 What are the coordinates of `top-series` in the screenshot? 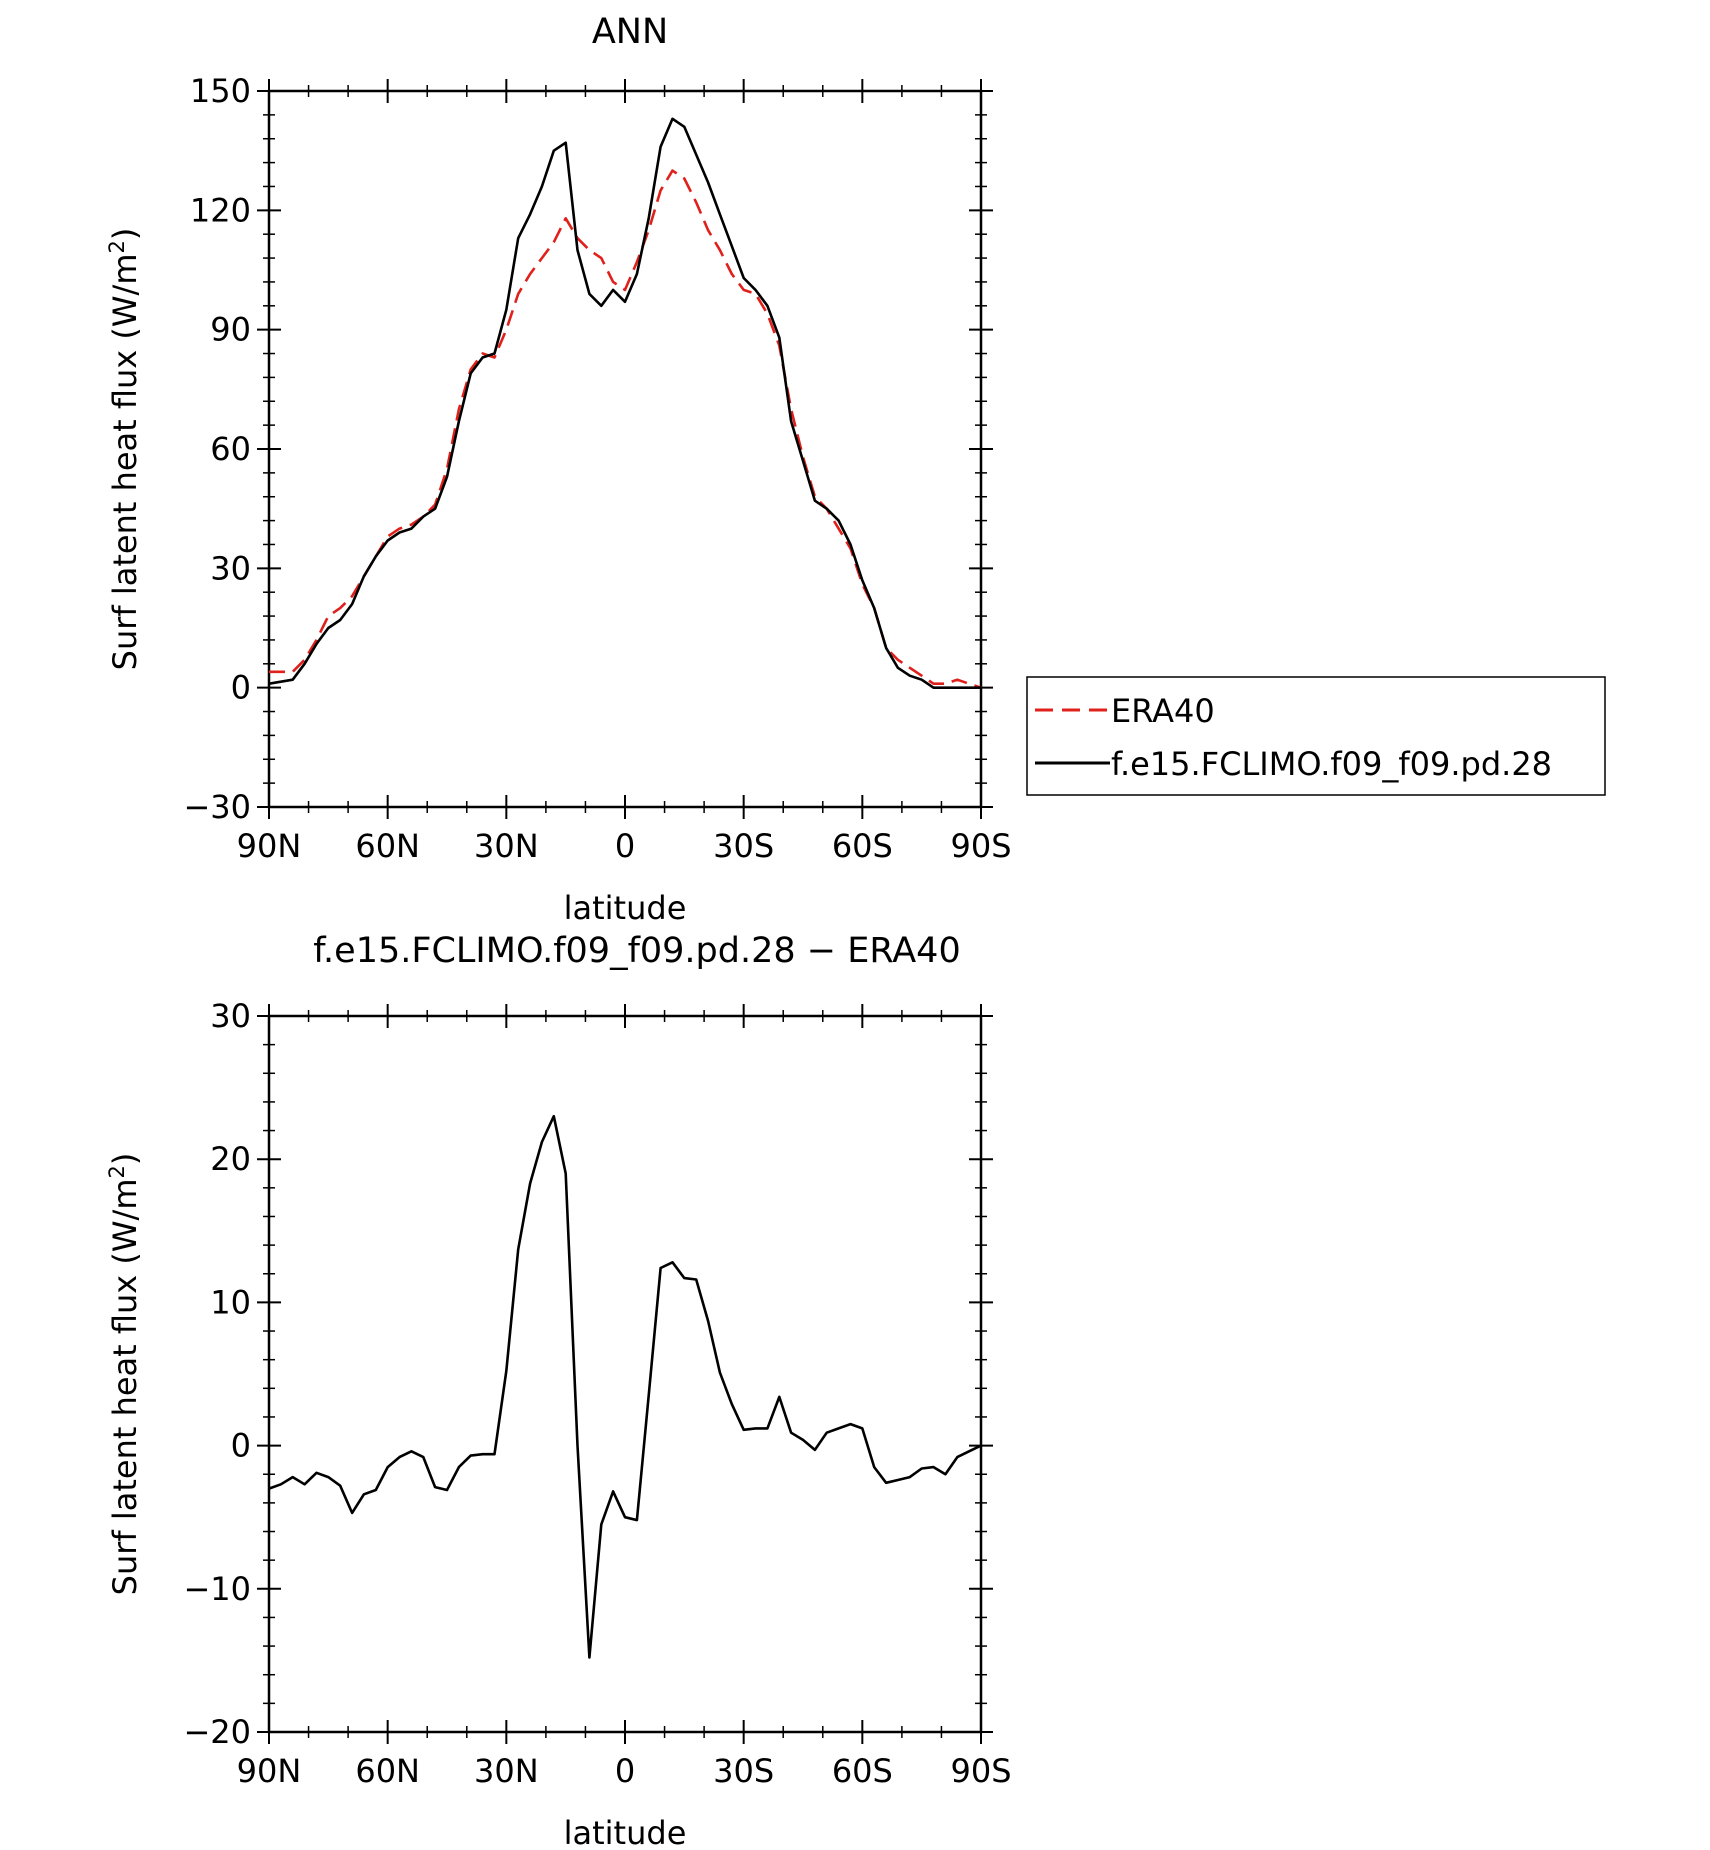 It's located at (625, 403).